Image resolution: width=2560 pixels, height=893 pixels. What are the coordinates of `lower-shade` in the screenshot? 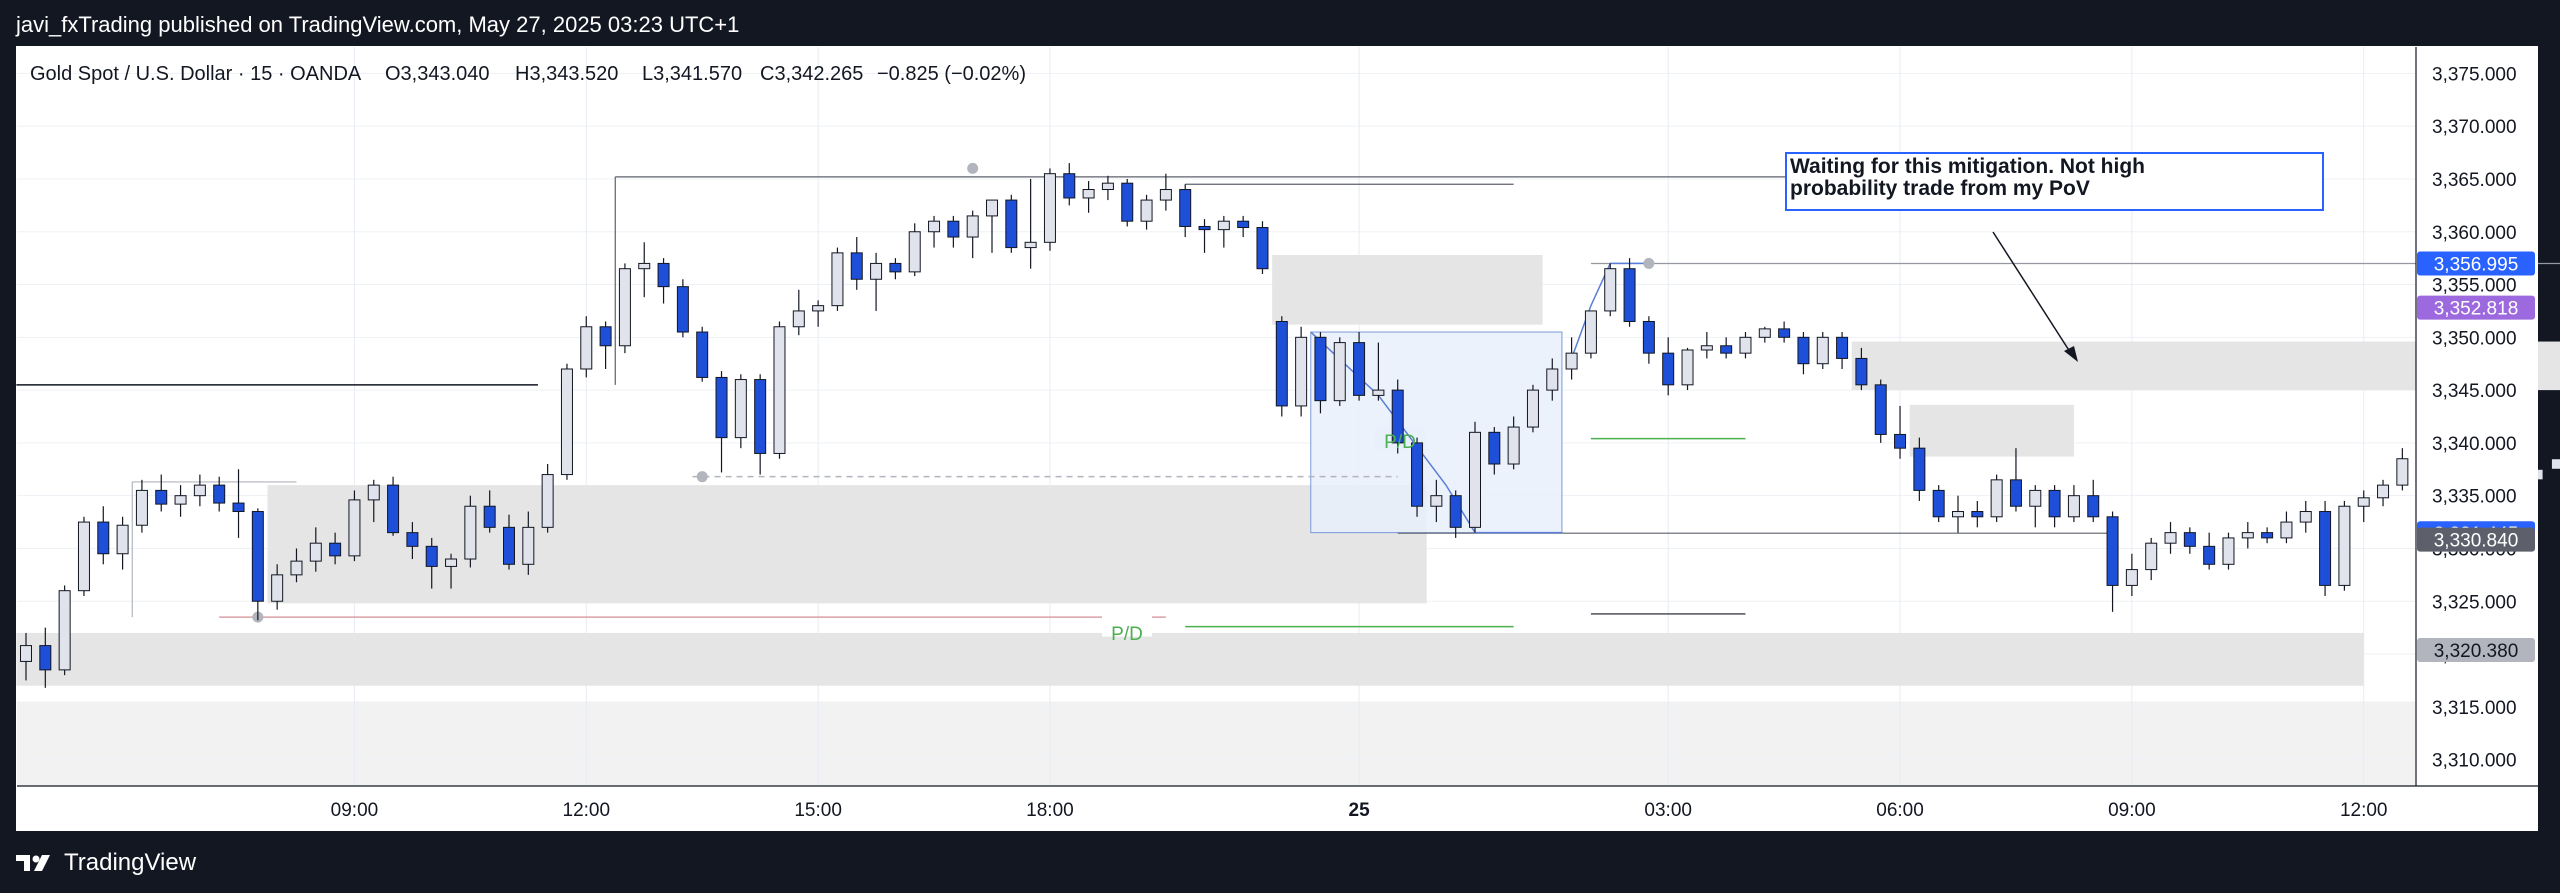 It's located at (1216, 743).